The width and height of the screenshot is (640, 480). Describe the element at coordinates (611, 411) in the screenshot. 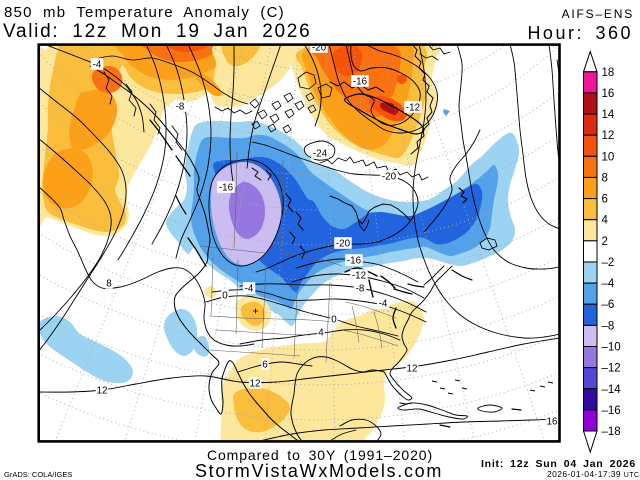

I see `svg-text: –16` at that location.